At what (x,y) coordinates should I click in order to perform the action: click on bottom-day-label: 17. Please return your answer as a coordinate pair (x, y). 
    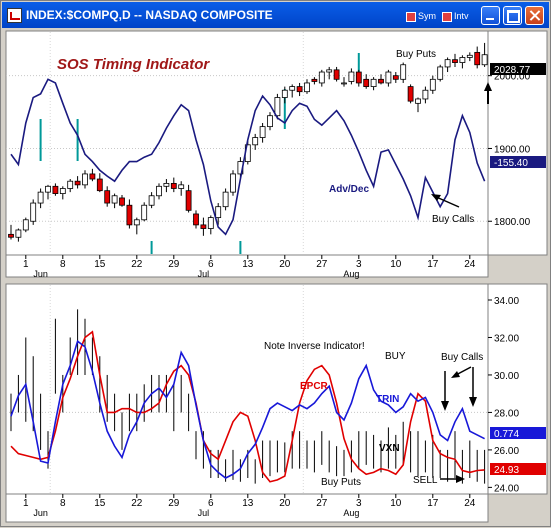
    Looking at the image, I should click on (433, 503).